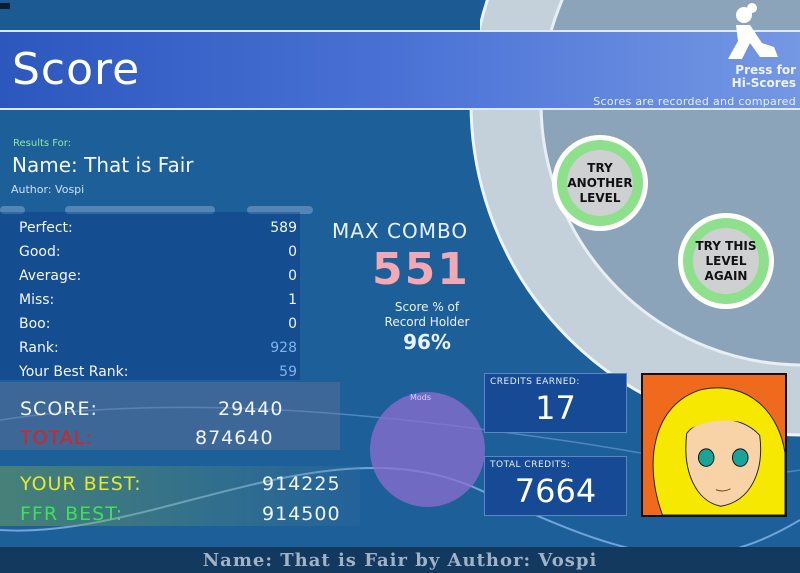  I want to click on record-pct-value: 96%, so click(427, 342).